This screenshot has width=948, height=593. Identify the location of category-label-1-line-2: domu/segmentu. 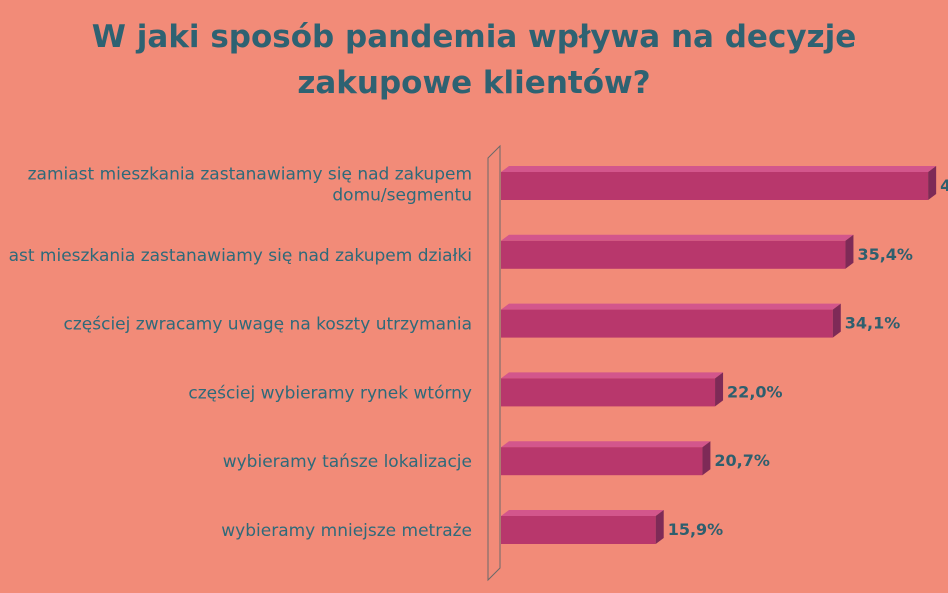
(402, 196).